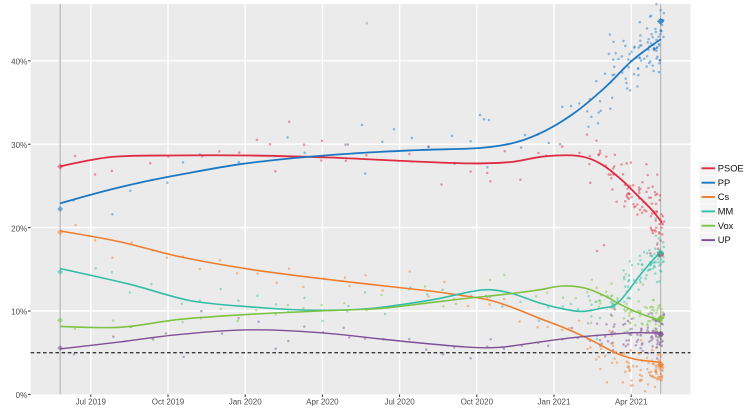 Image resolution: width=750 pixels, height=417 pixels. Describe the element at coordinates (477, 402) in the screenshot. I see `svg-text: Oct 2020` at that location.